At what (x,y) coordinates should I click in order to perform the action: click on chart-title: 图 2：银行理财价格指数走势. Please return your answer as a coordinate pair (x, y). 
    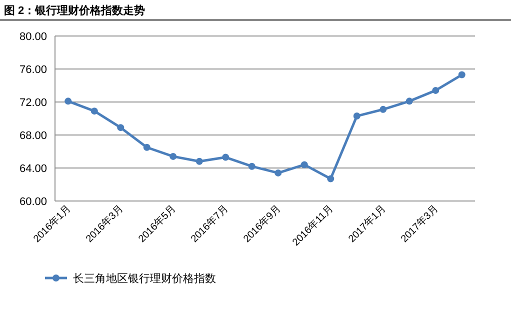
    Looking at the image, I should click on (75, 10).